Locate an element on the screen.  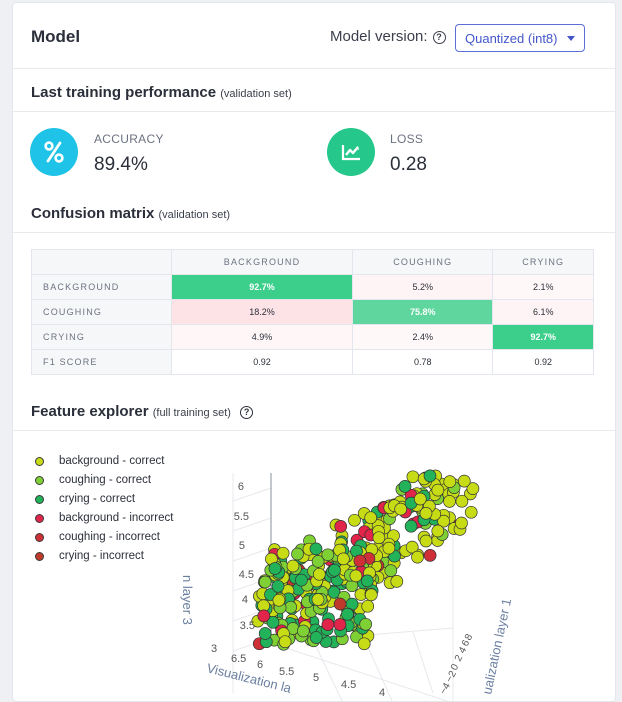
legend-item: coughing - correct is located at coordinates (103, 483).